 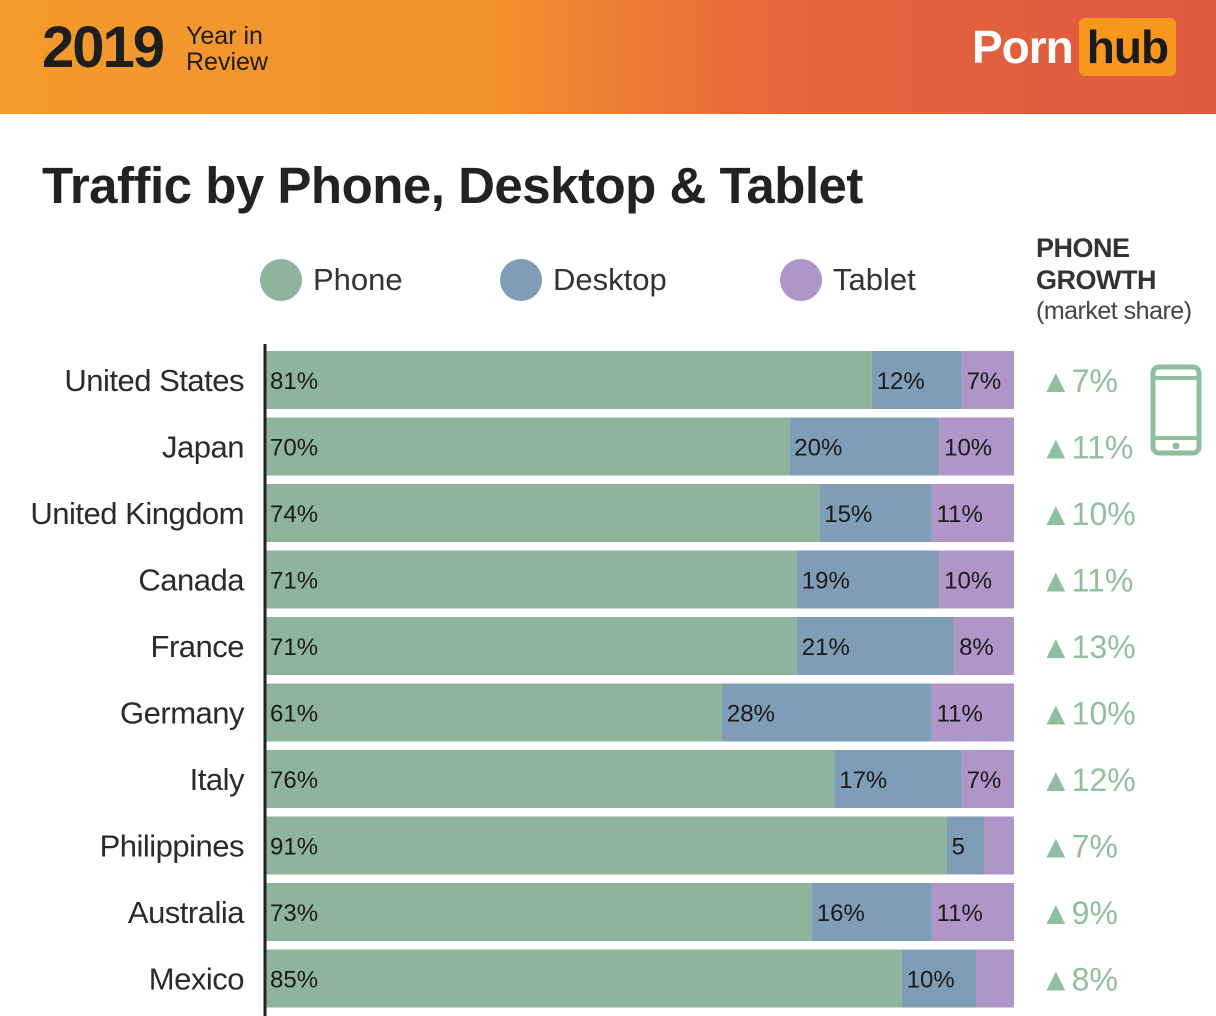 I want to click on bar-value-label: 15%, so click(x=848, y=514).